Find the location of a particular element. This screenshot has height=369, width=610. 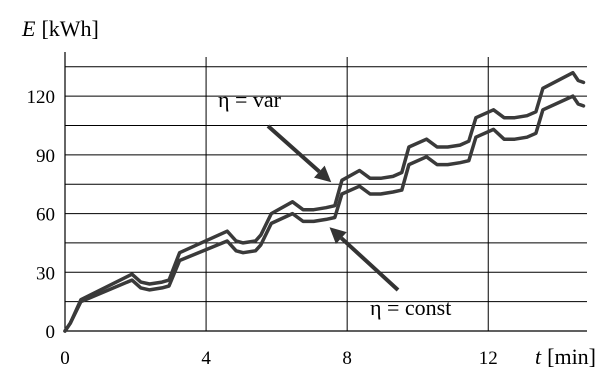

y-tick-label: 0 is located at coordinates (51, 332).